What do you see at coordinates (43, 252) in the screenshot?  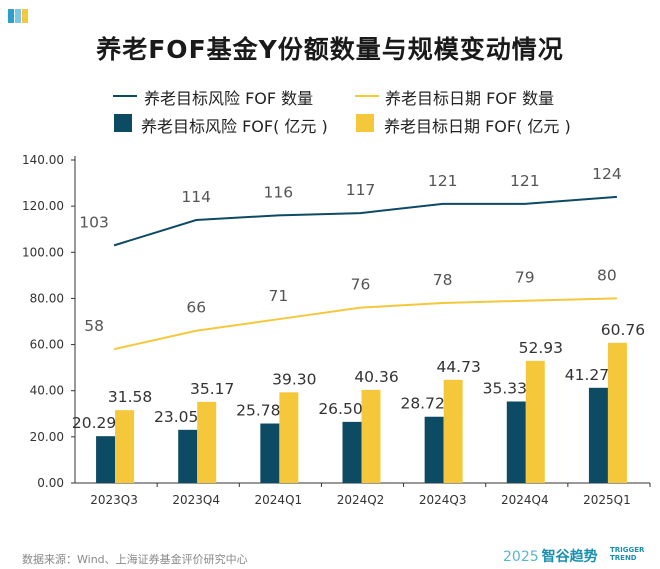 I see `y-tick-label: 100.00` at bounding box center [43, 252].